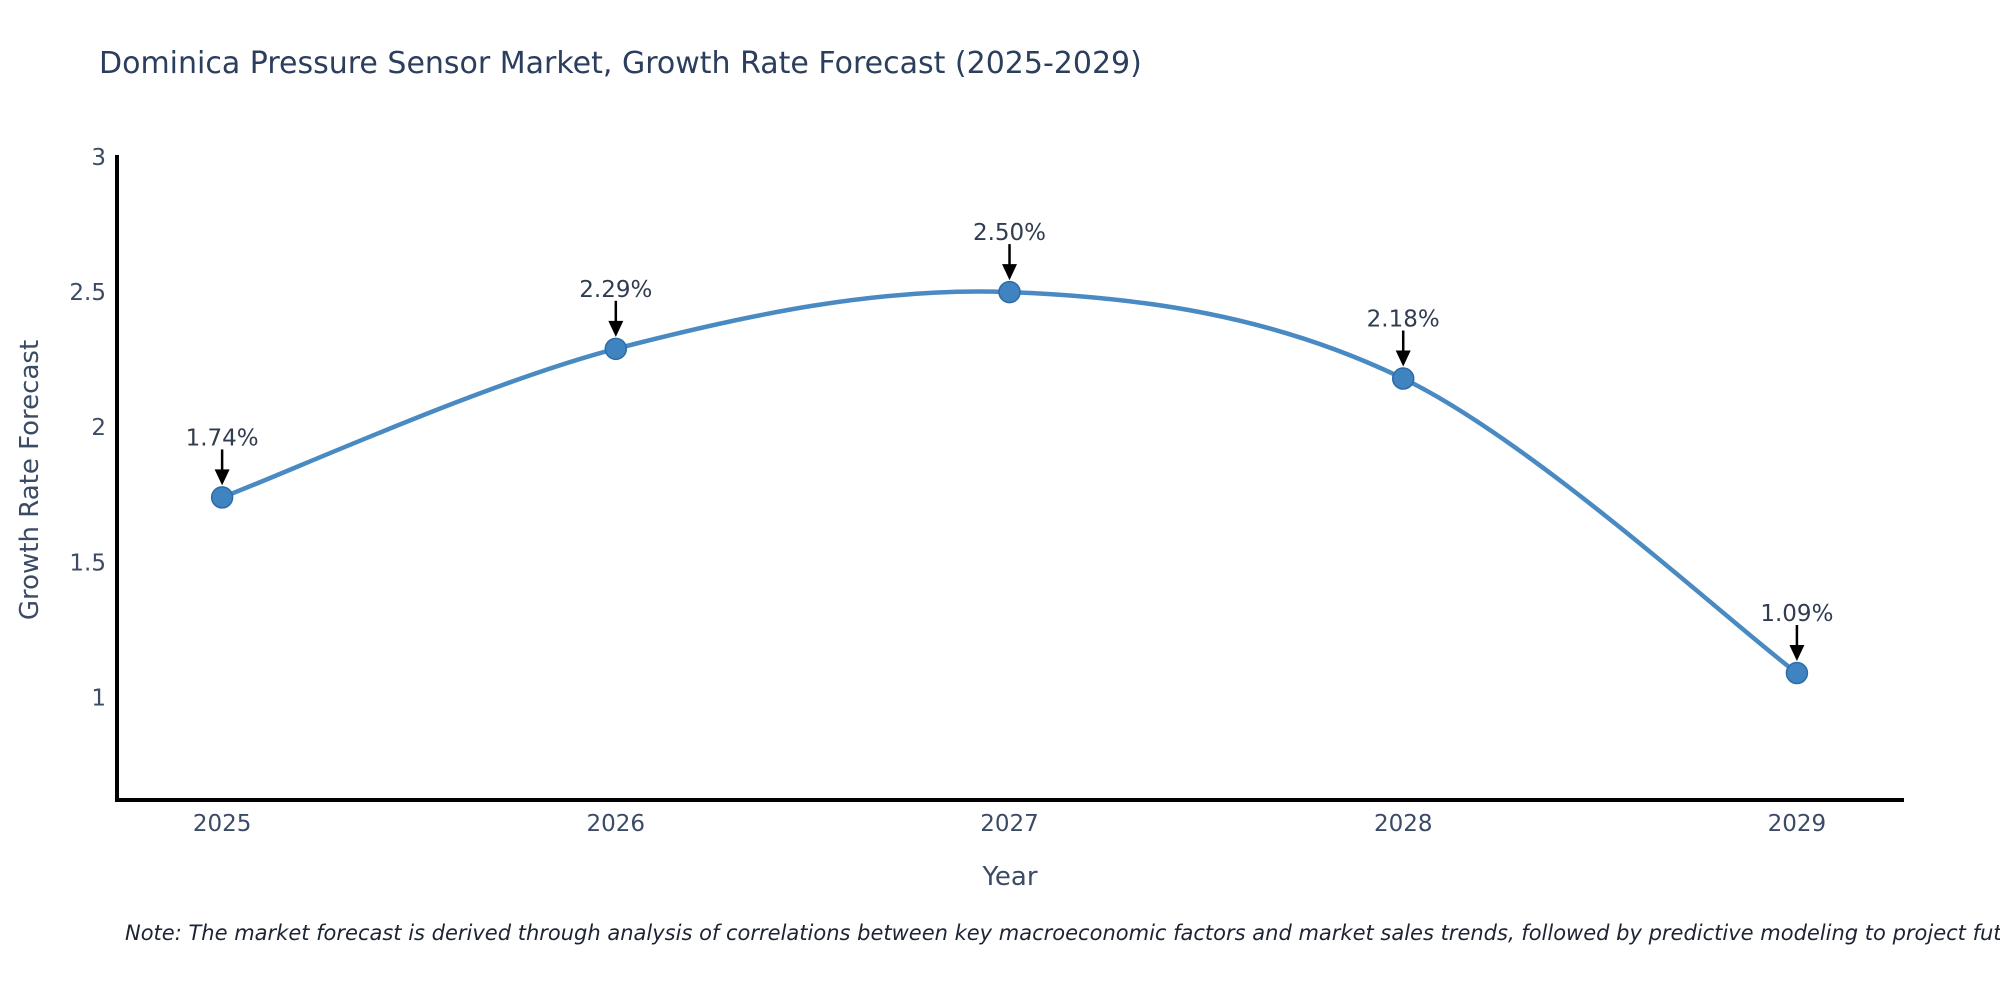 This screenshot has width=2000, height=1000. What do you see at coordinates (615, 290) in the screenshot?
I see `data-point-annotation: 2.29%` at bounding box center [615, 290].